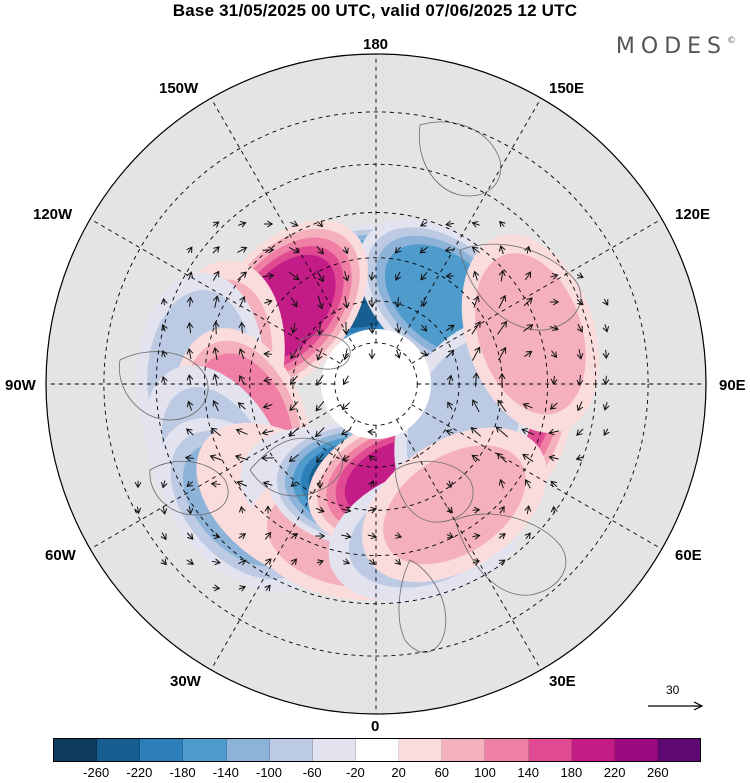  What do you see at coordinates (53, 214) in the screenshot?
I see `lon-label-120w: 120W` at bounding box center [53, 214].